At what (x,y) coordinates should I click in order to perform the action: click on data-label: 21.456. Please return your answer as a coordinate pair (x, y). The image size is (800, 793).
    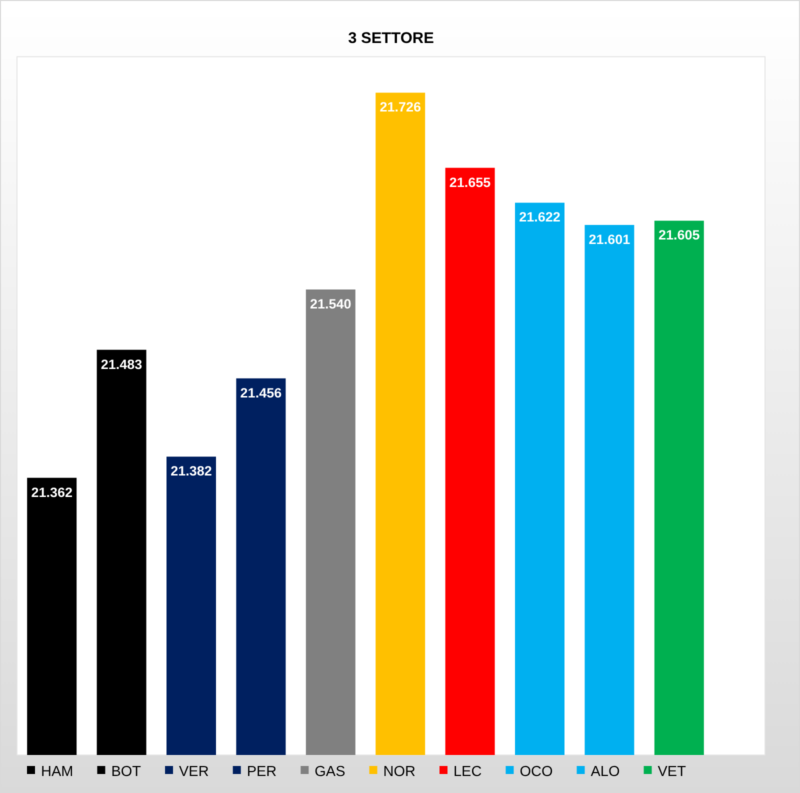
    Looking at the image, I should click on (261, 392).